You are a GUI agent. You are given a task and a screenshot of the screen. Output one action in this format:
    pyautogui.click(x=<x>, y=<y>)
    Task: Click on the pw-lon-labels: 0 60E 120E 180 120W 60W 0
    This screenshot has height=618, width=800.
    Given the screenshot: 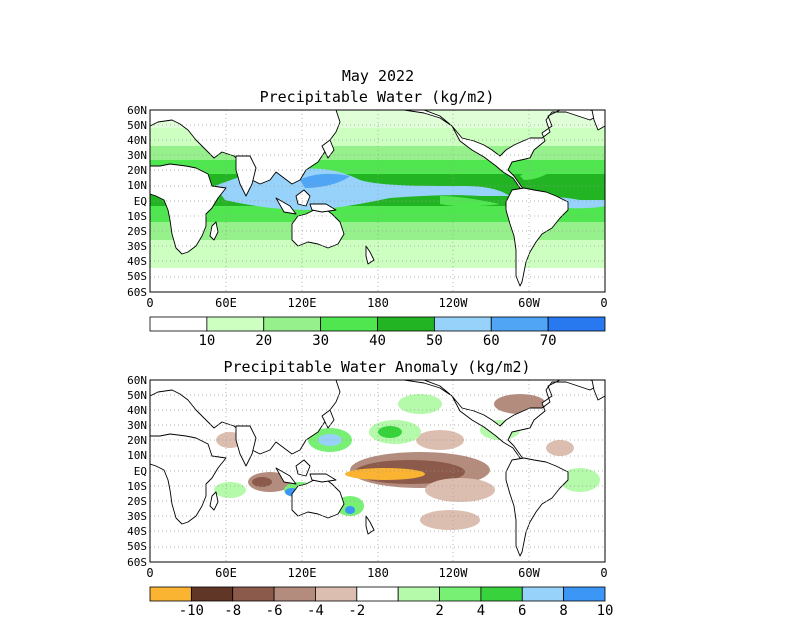 What is the action you would take?
    pyautogui.click(x=376, y=303)
    